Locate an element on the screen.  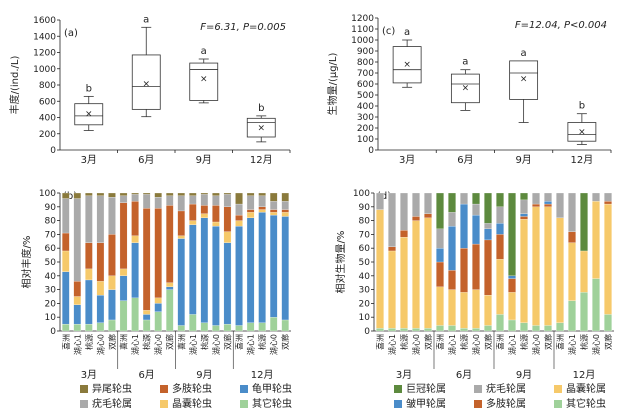
y-tick-label: 70 is located at coordinates (365, 235).